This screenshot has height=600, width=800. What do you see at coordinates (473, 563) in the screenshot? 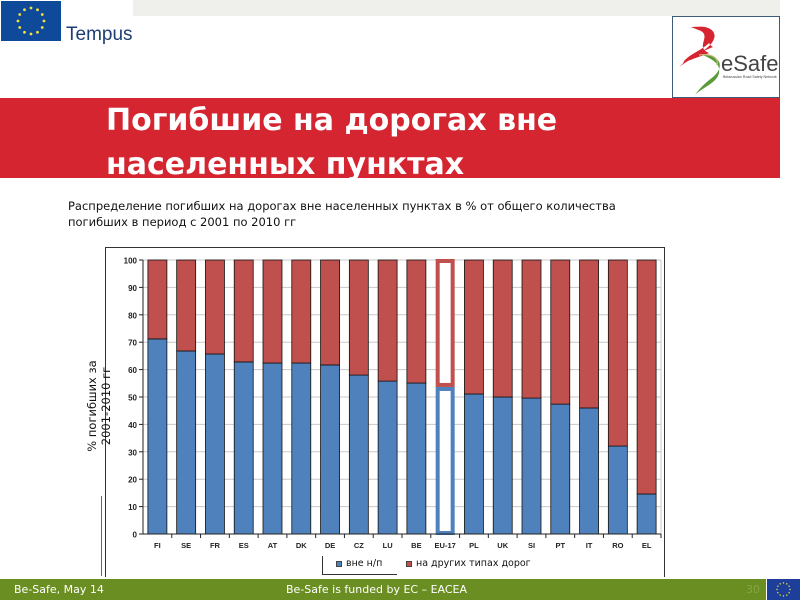
I see `legend-label-other: на других типах дорог` at bounding box center [473, 563].